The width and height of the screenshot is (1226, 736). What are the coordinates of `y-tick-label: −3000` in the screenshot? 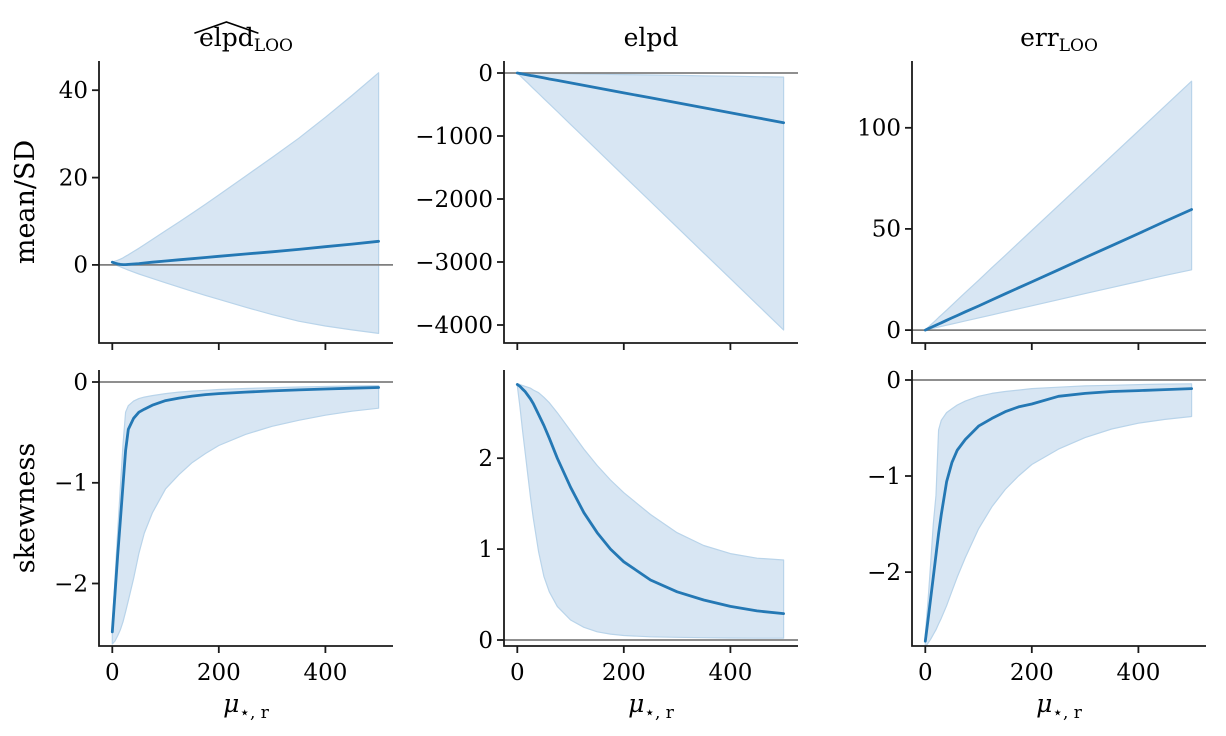 It's located at (454, 263).